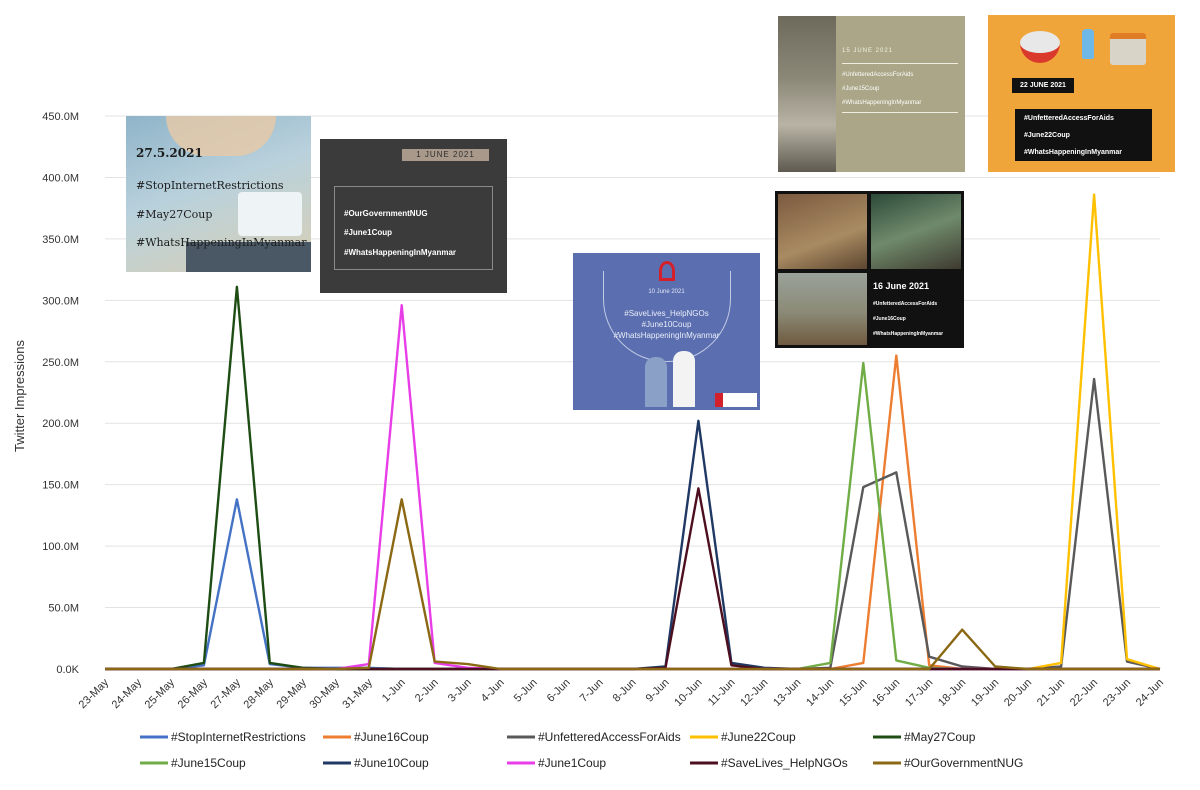  Describe the element at coordinates (248, 257) in the screenshot. I see `desk-illustration` at that location.